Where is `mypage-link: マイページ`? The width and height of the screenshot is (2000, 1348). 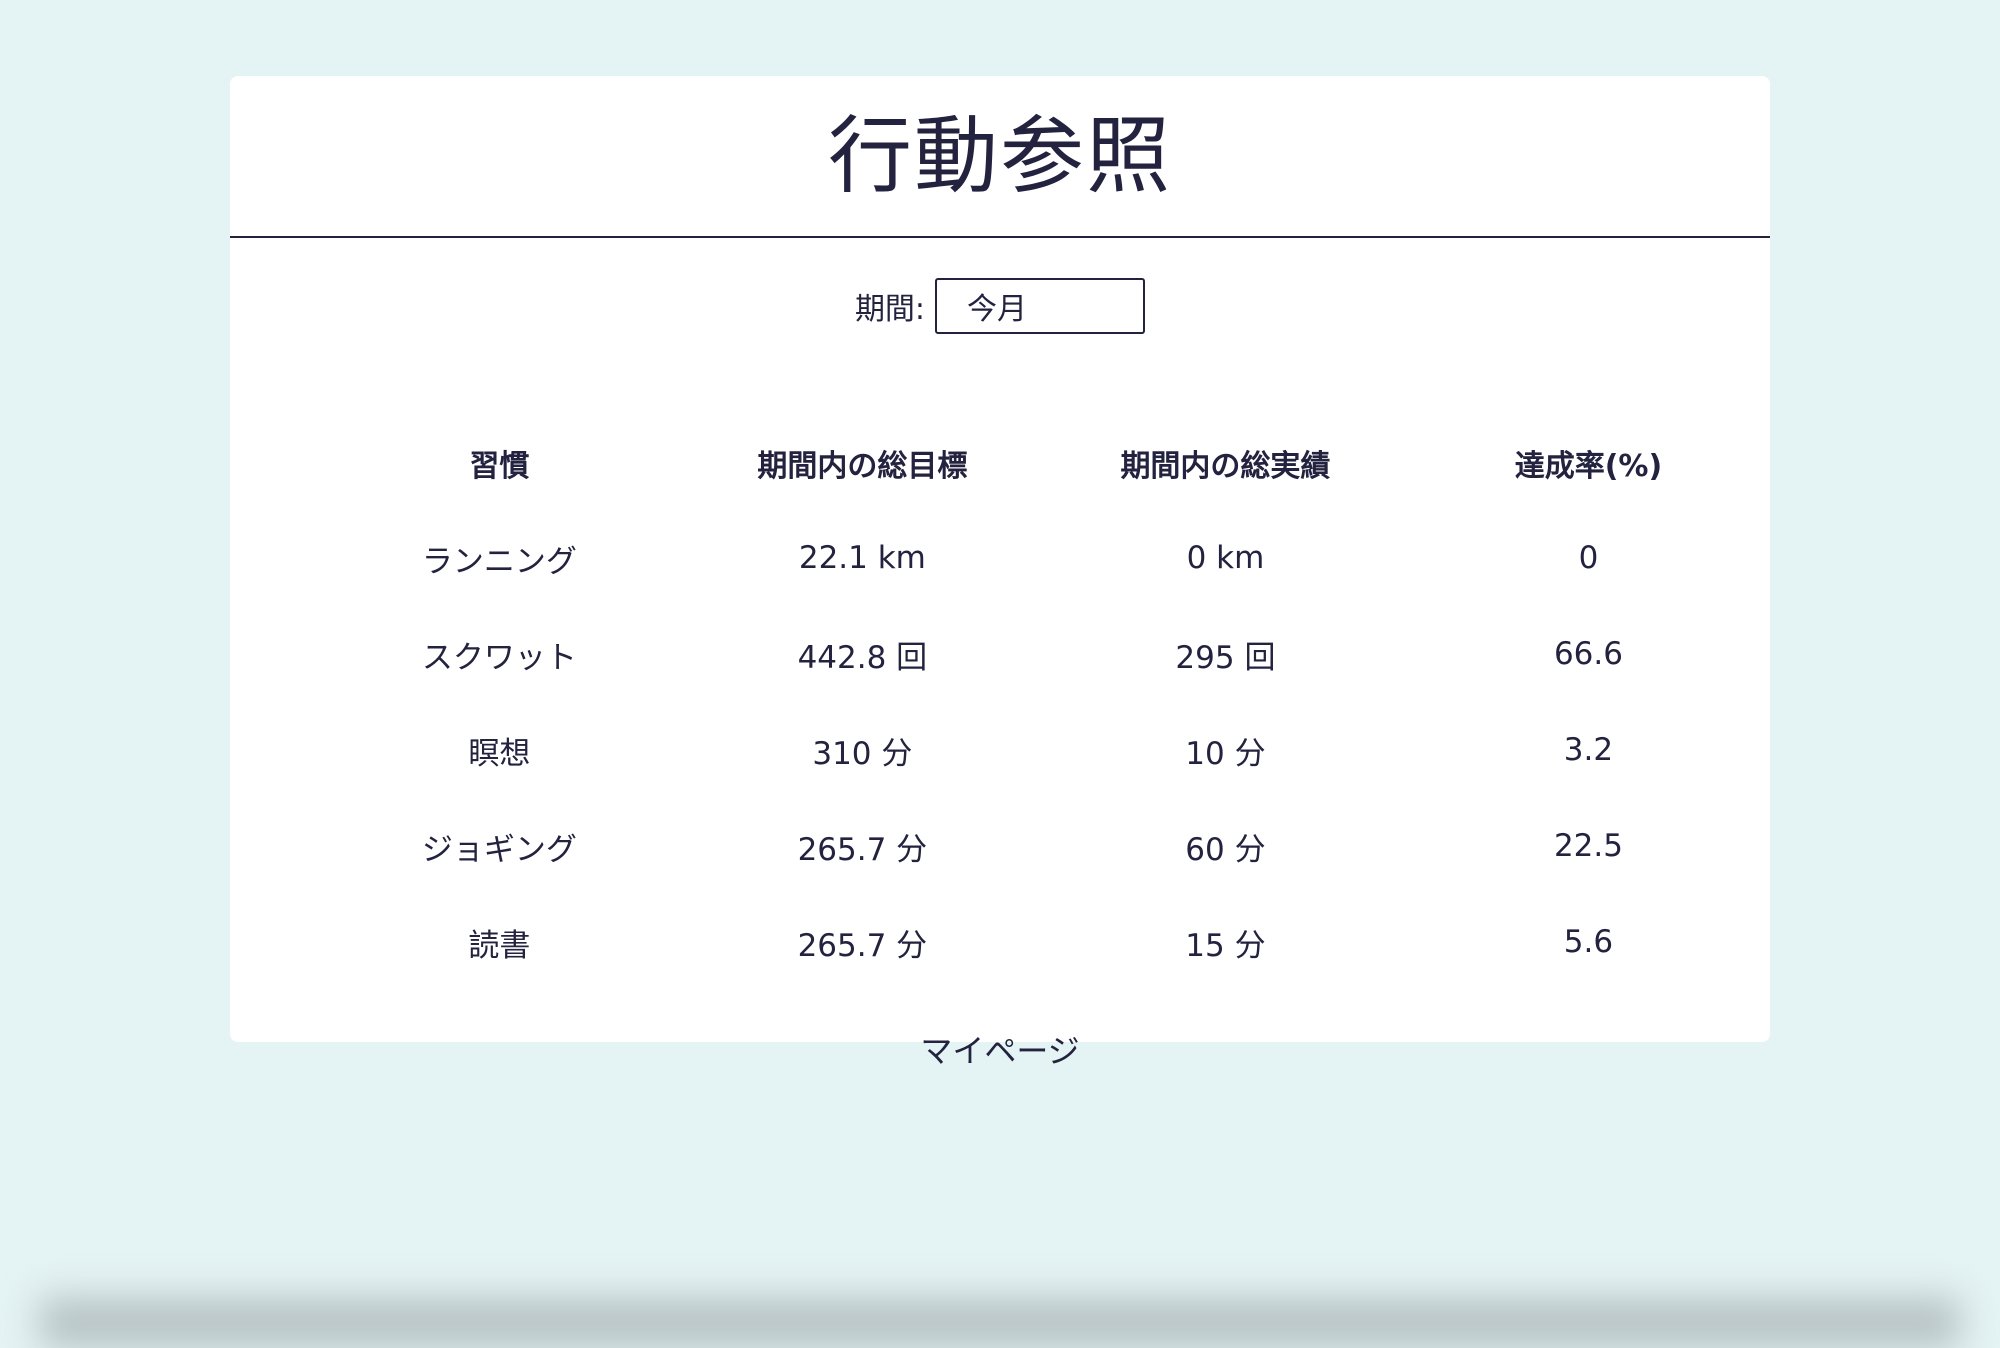
mypage-link: マイページ is located at coordinates (1000, 1051).